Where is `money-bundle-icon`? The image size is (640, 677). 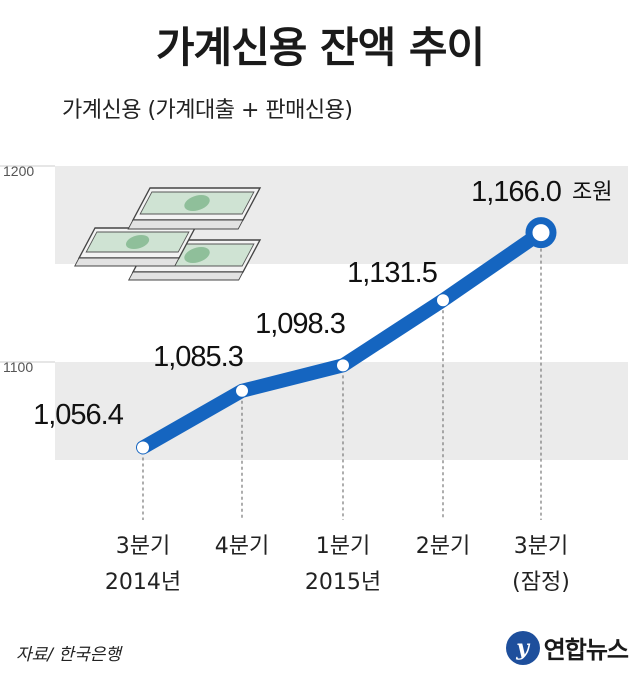
money-bundle-icon is located at coordinates (168, 234).